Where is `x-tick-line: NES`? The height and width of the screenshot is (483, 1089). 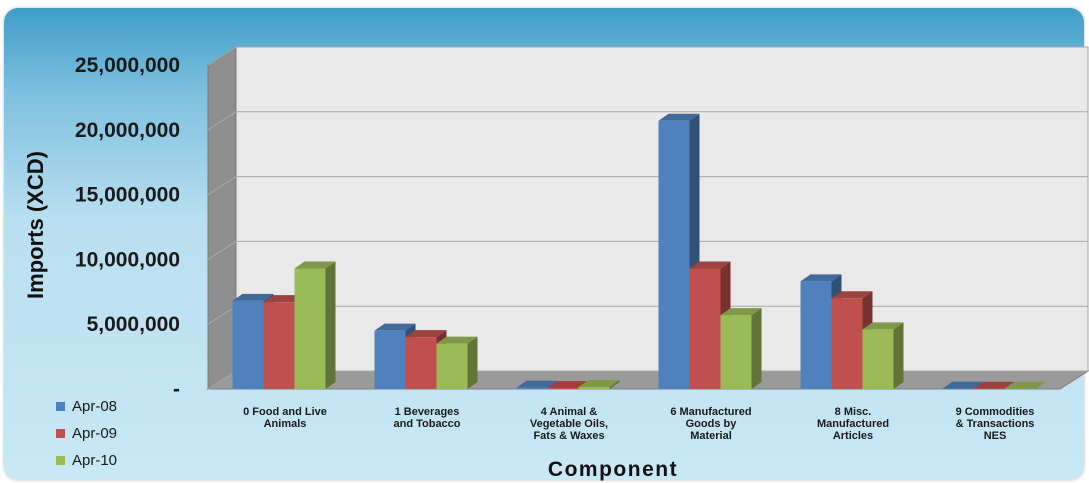 x-tick-line: NES is located at coordinates (995, 436).